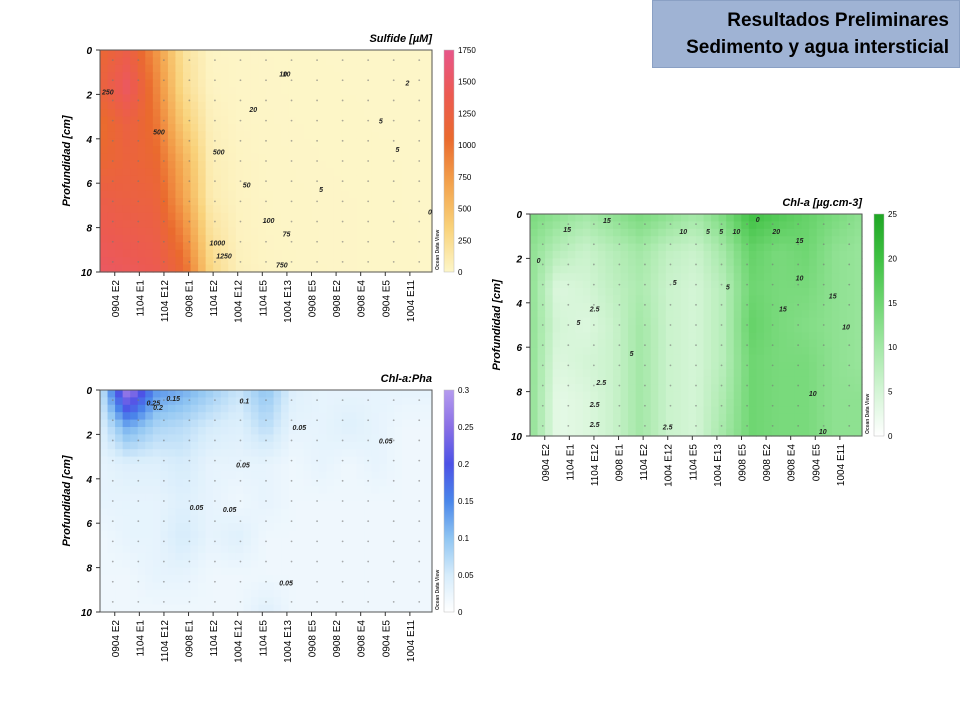 The height and width of the screenshot is (720, 960). I want to click on contour-label: 5, so click(708, 232).